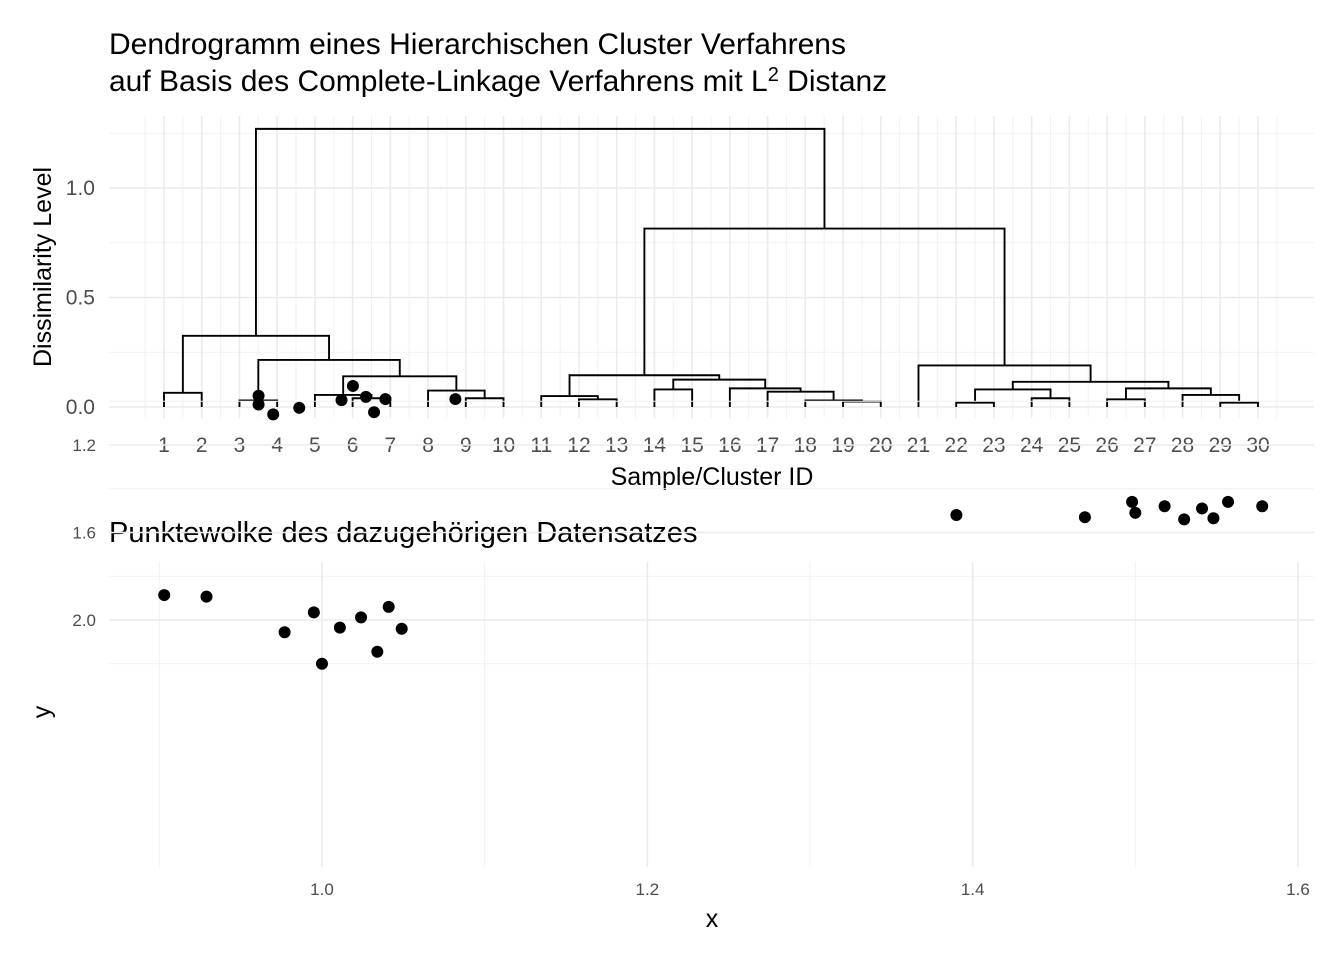  I want to click on scatter-x-tick-label: 1.6, so click(1298, 889).